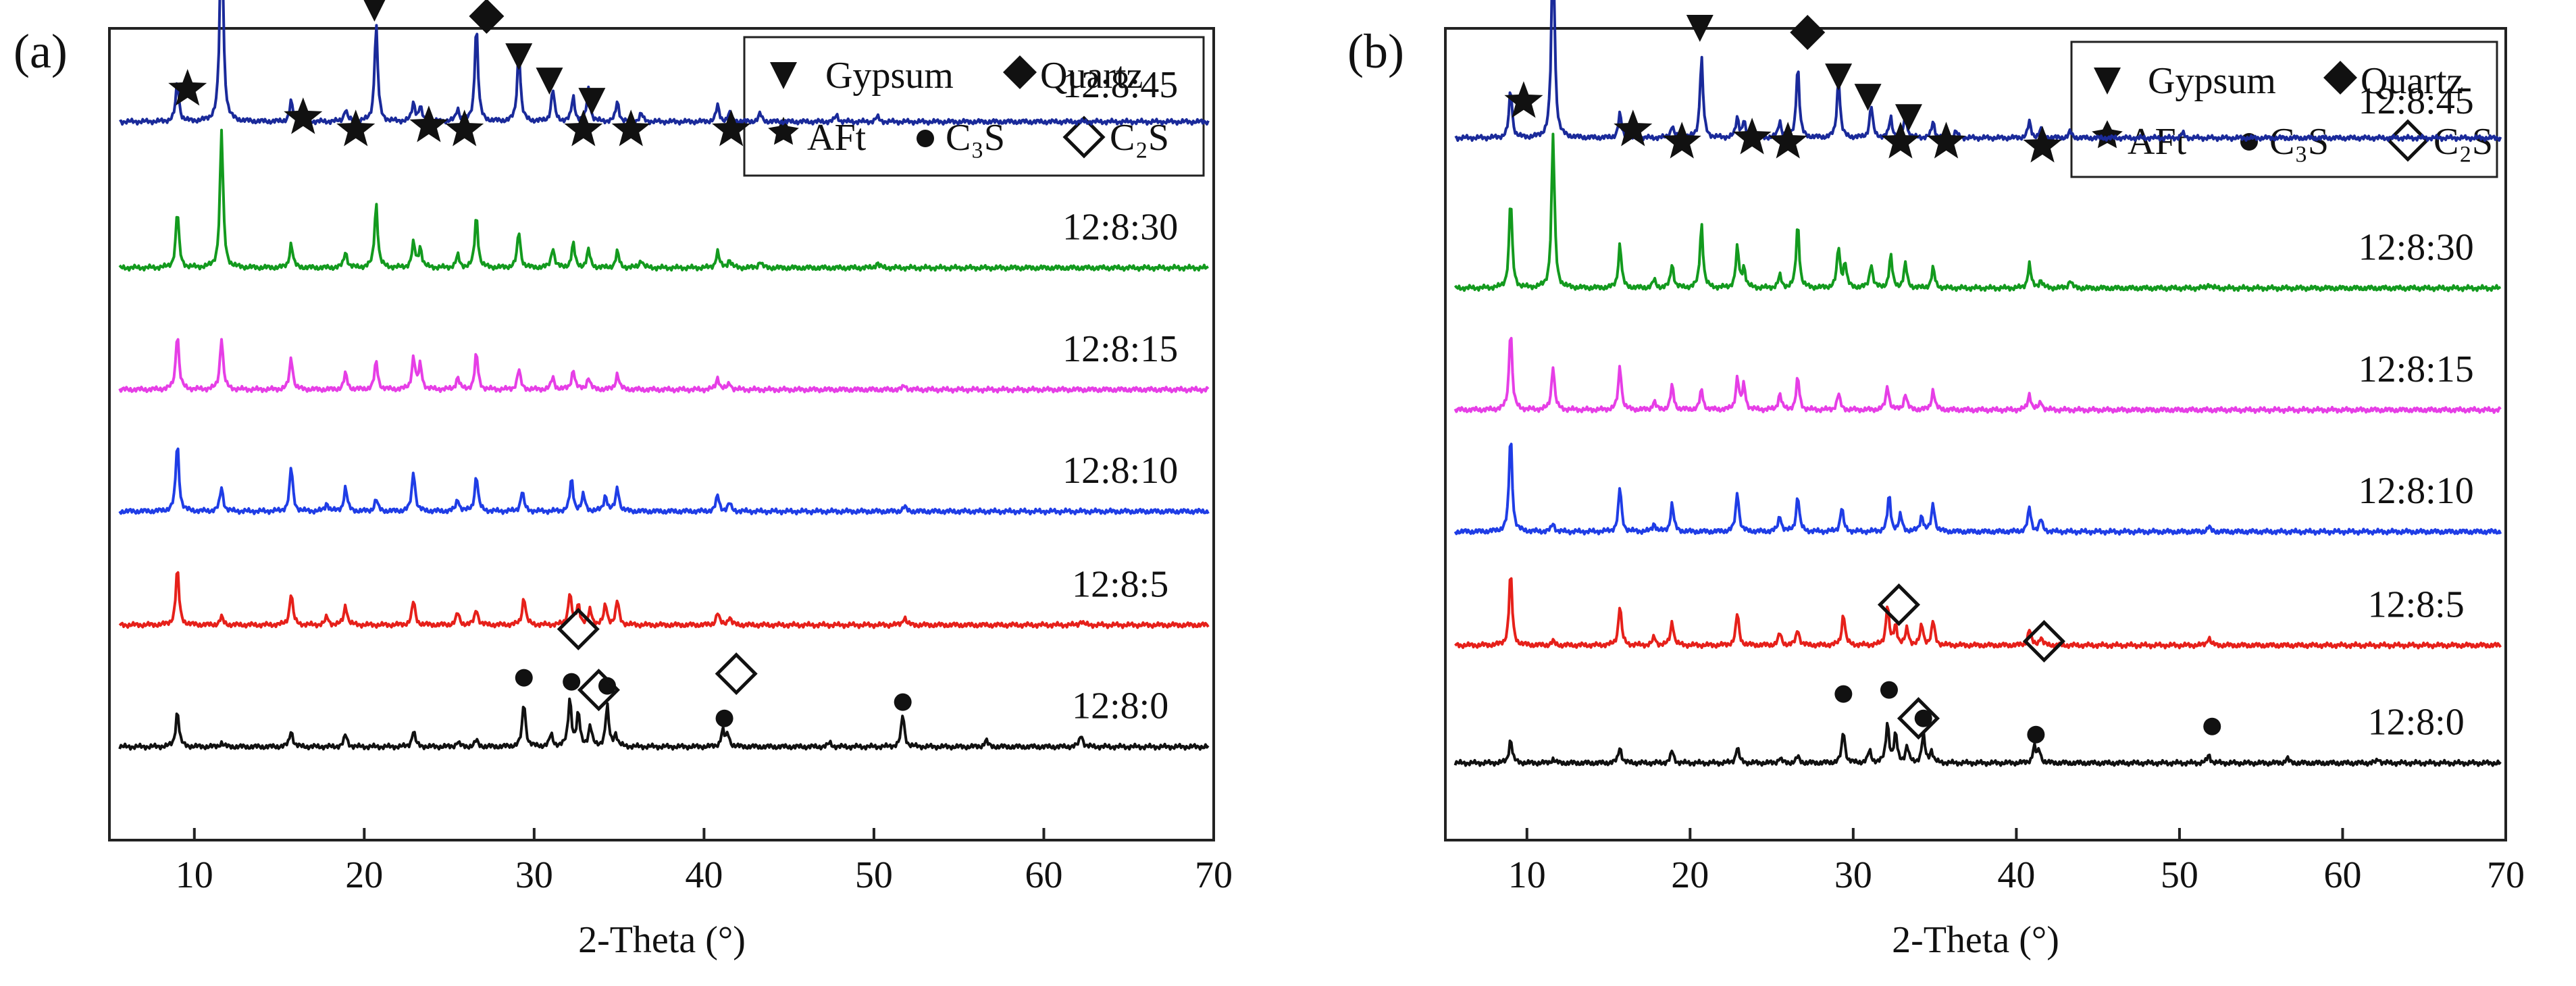  Describe the element at coordinates (1120, 471) in the screenshot. I see `series-label: 12:8:10` at that location.